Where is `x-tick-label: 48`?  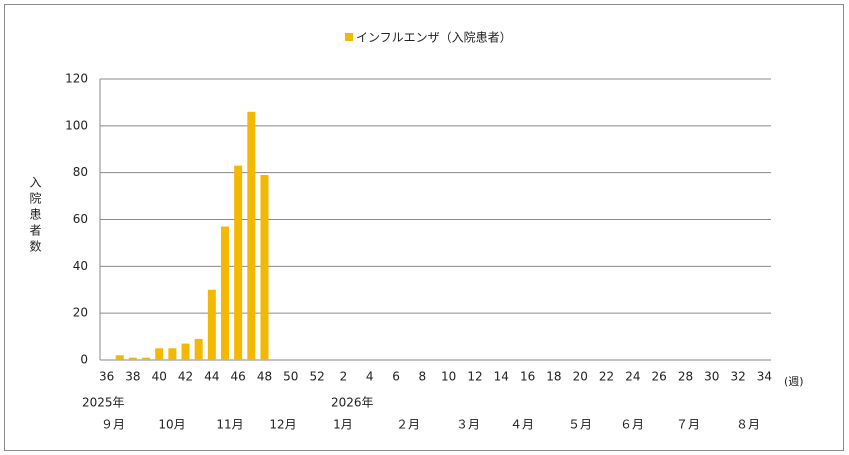 x-tick-label: 48 is located at coordinates (264, 377).